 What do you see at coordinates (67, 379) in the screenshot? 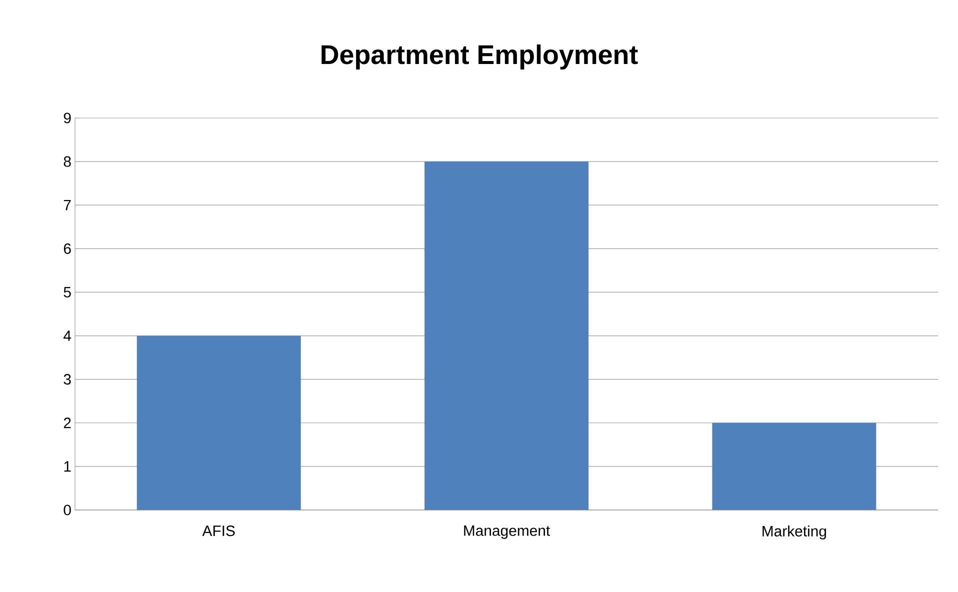
I see `y-tick-label: 3` at bounding box center [67, 379].